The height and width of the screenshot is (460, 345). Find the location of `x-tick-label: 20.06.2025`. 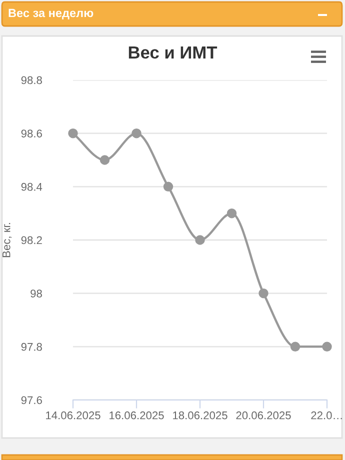

x-tick-label: 20.06.2025 is located at coordinates (263, 415).